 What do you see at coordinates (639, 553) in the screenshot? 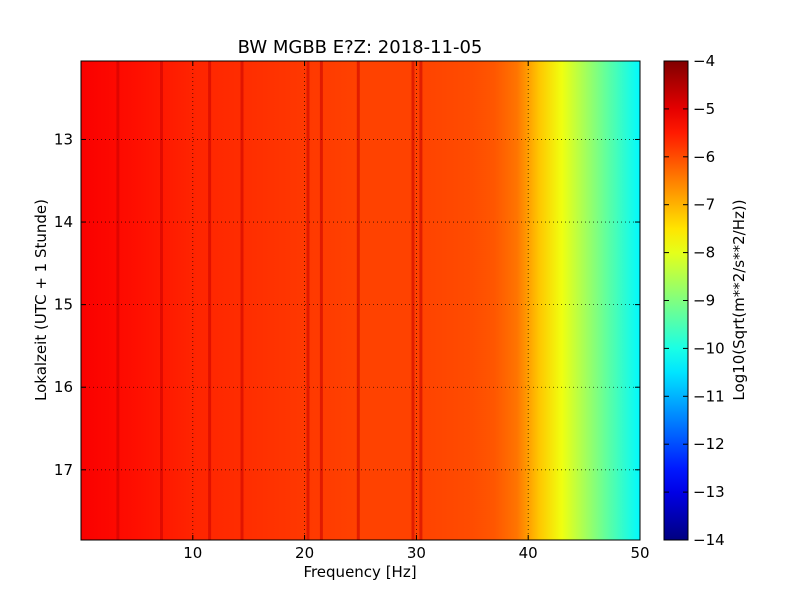
I see `x-tick-label: 50` at bounding box center [639, 553].